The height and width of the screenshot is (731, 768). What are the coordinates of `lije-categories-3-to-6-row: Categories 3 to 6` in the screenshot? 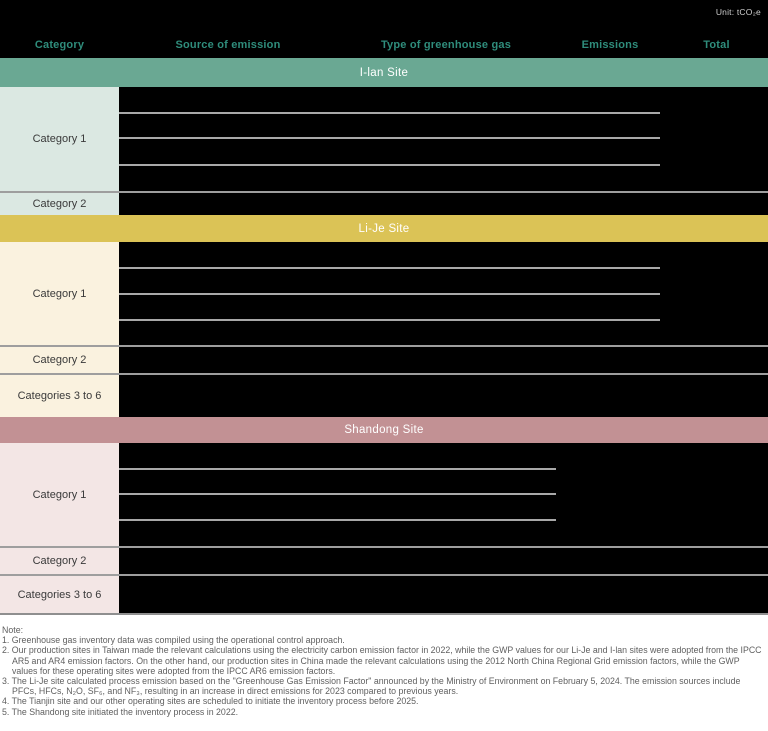 It's located at (384, 395).